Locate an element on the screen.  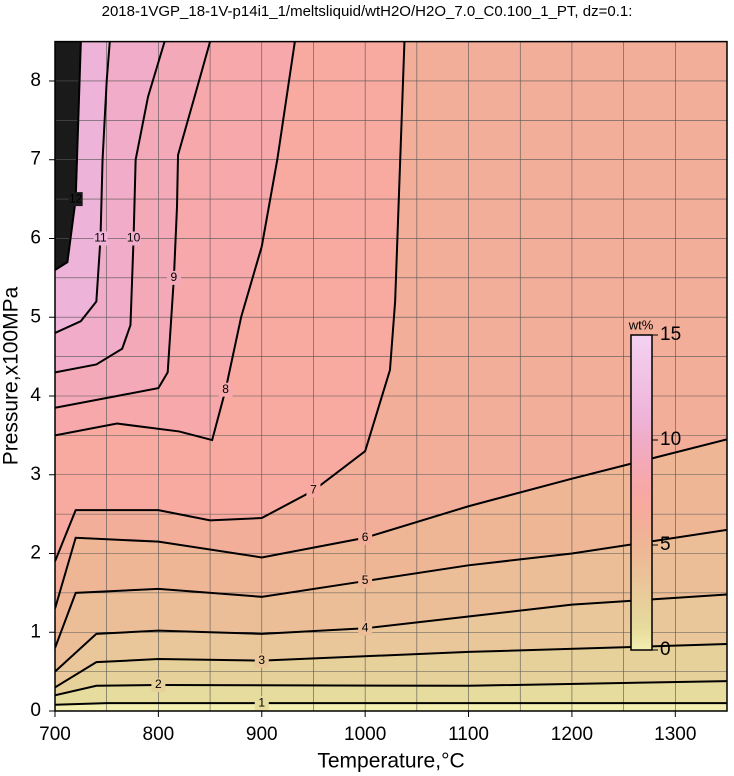
contour-label: 9 is located at coordinates (174, 277).